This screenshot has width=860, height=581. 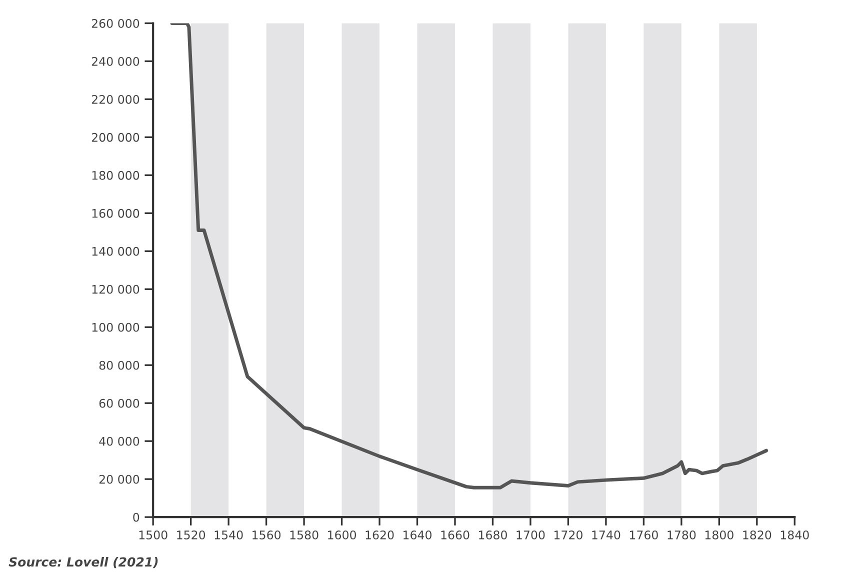 What do you see at coordinates (418, 535) in the screenshot?
I see `x-tick-label: 1640` at bounding box center [418, 535].